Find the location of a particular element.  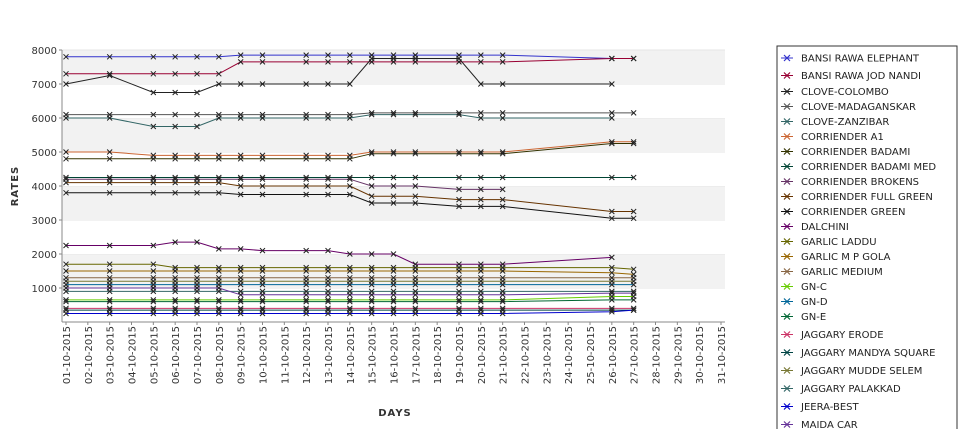

legend-label: CLOVE-ZANZIBAR is located at coordinates (845, 122).